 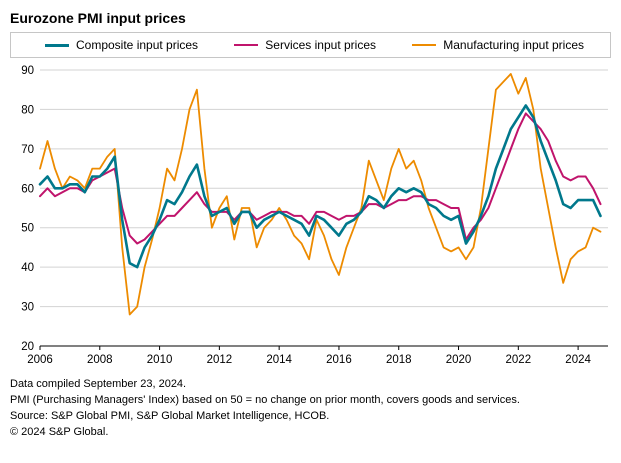 I want to click on legend-item-services: Services input prices, so click(x=305, y=45).